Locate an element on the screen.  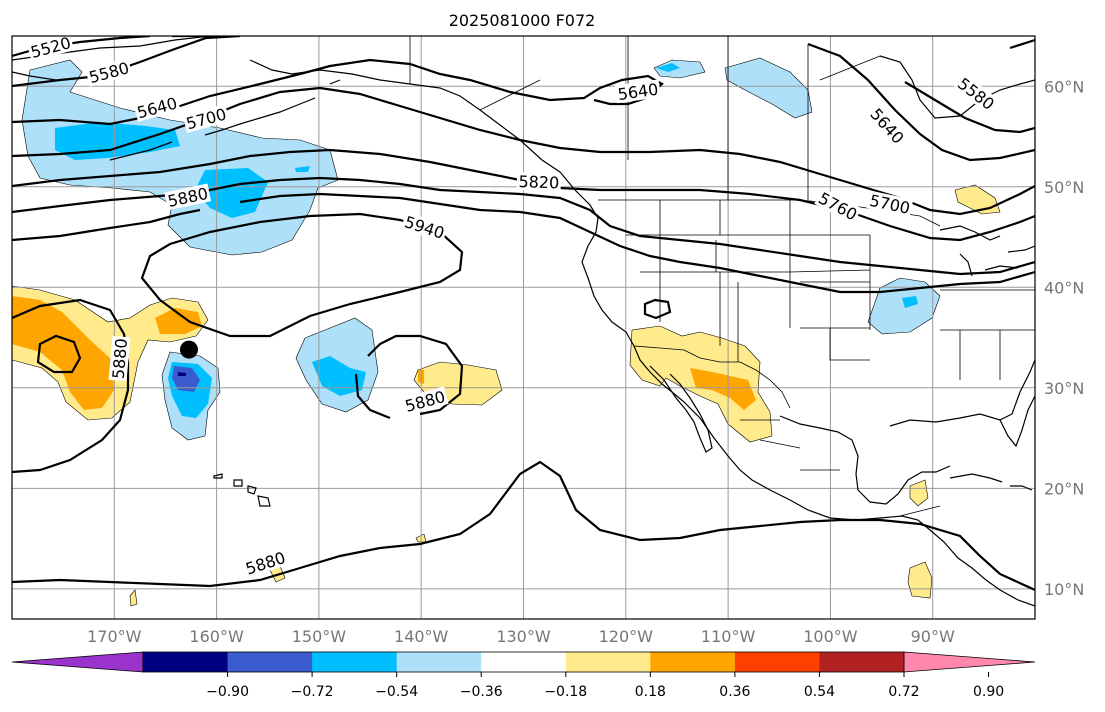
colorbar-tick-label: 0.18 is located at coordinates (650, 692).